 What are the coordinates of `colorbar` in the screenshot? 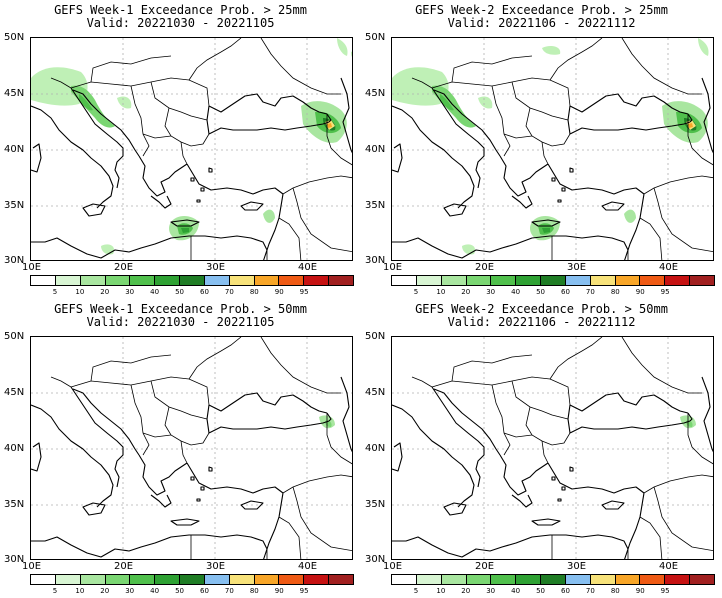 It's located at (553, 280).